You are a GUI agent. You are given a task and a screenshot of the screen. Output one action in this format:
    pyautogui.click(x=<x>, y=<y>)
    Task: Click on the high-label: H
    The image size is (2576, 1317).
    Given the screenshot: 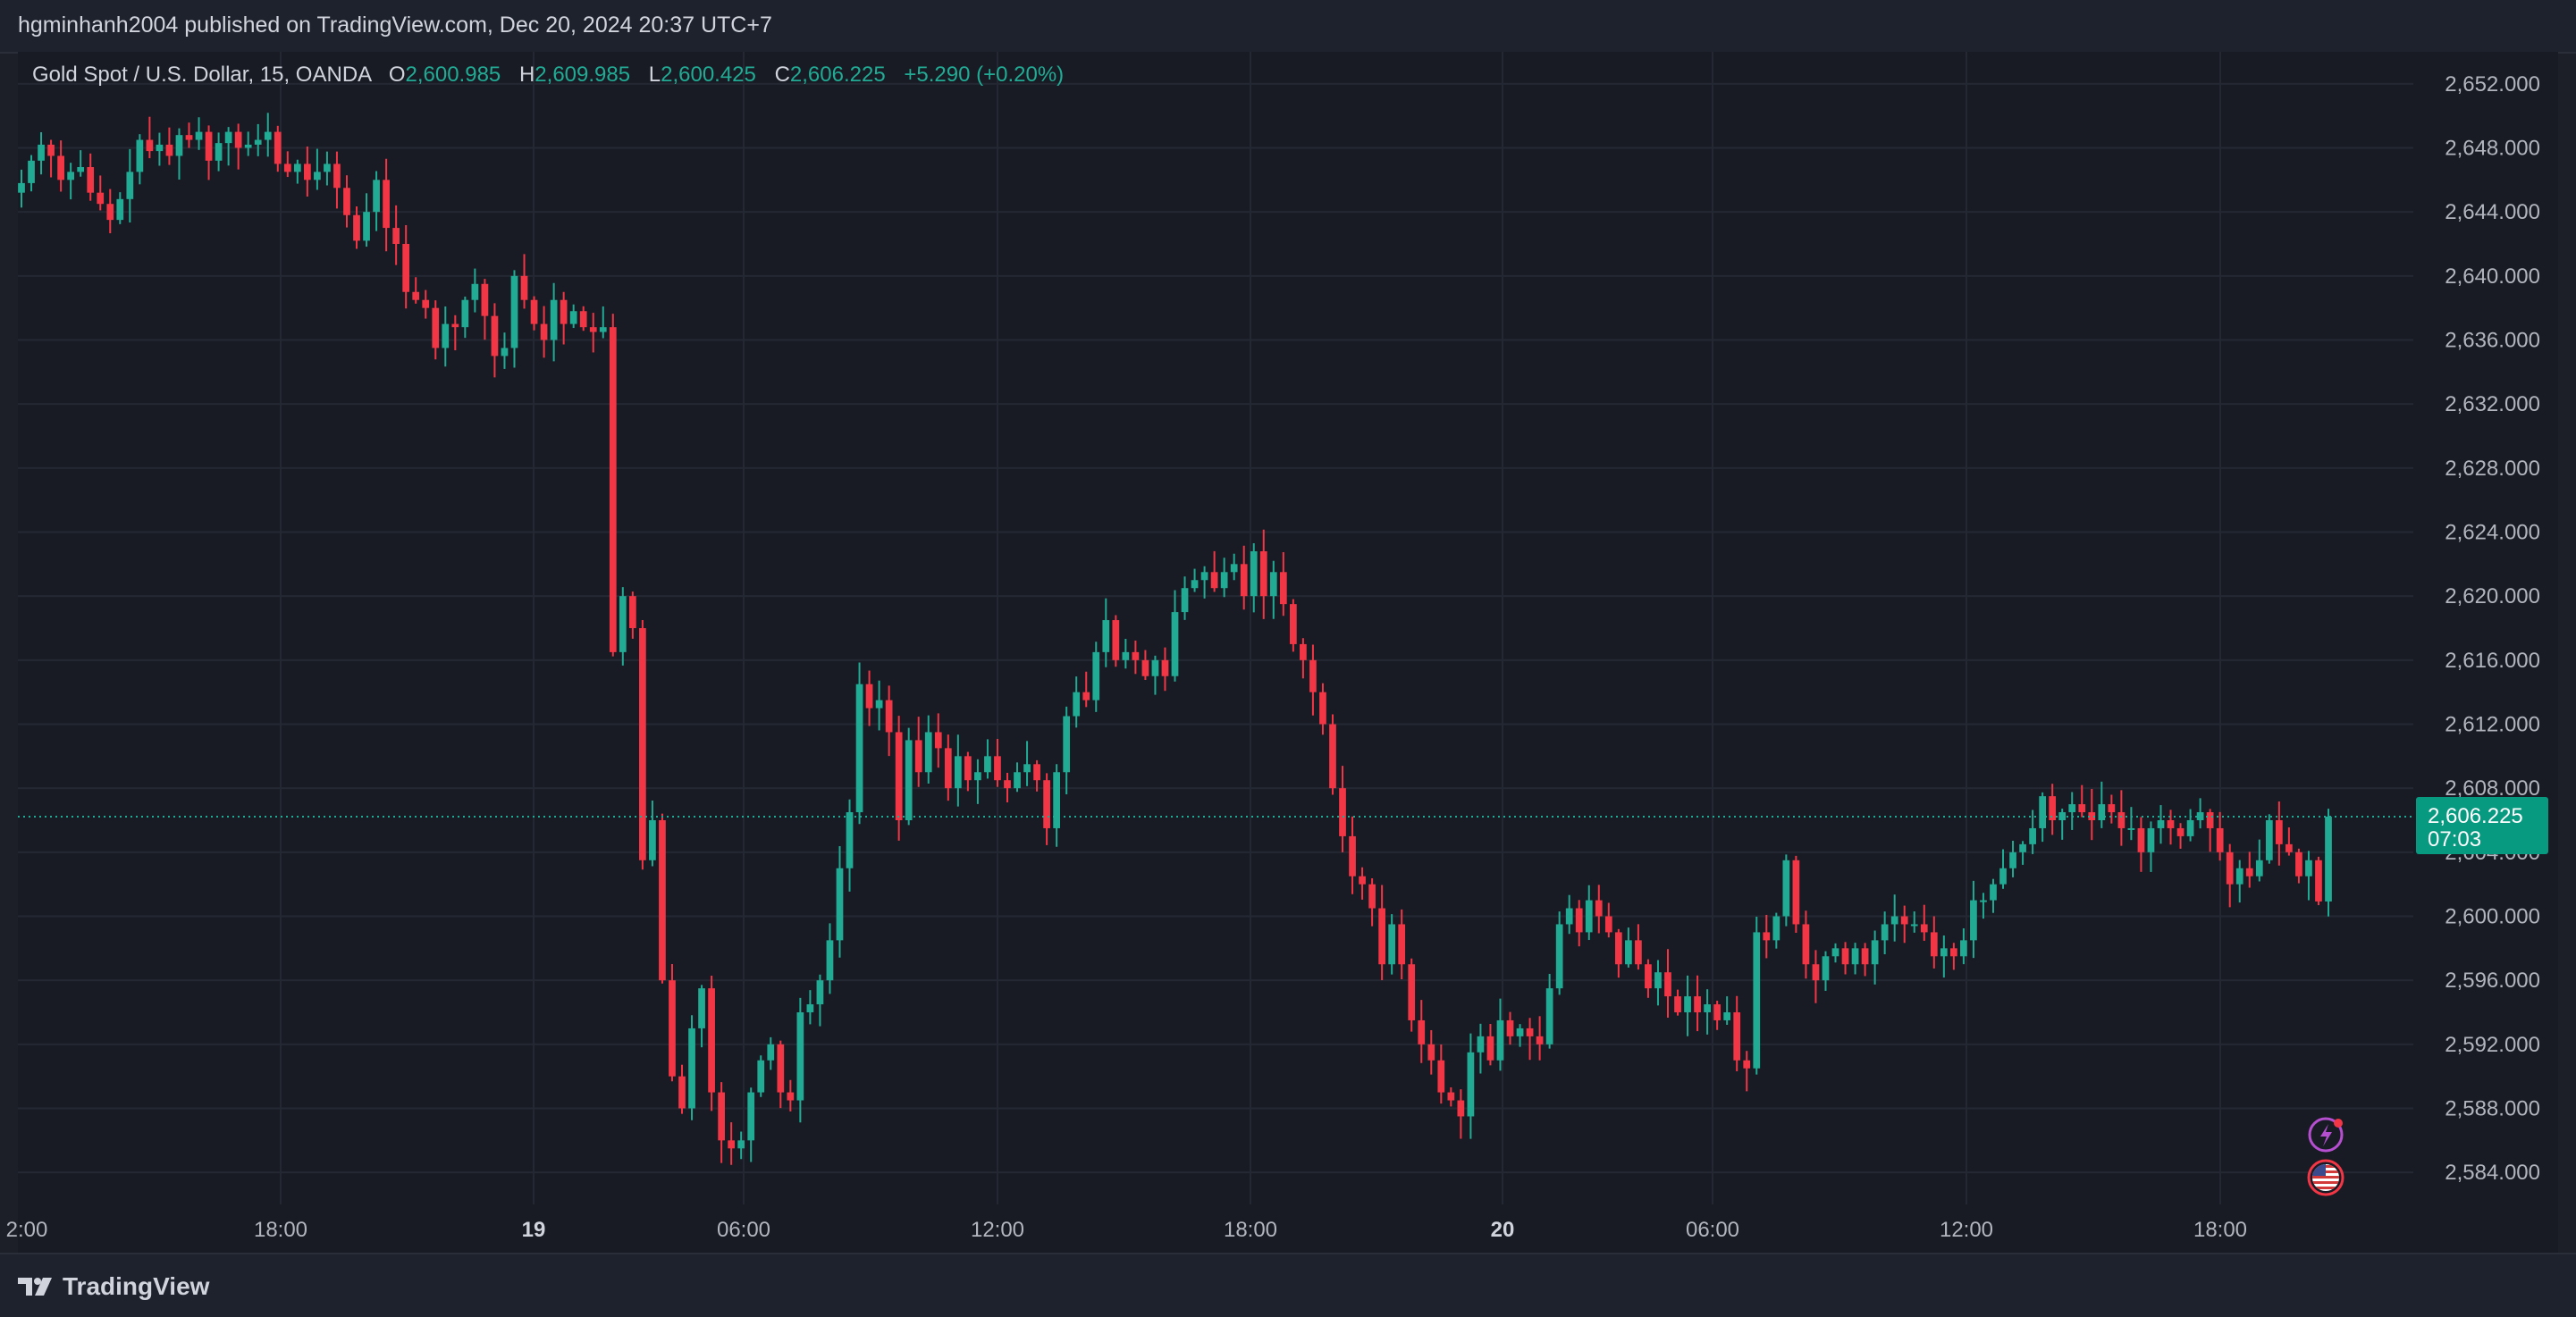 What is the action you would take?
    pyautogui.click(x=527, y=75)
    